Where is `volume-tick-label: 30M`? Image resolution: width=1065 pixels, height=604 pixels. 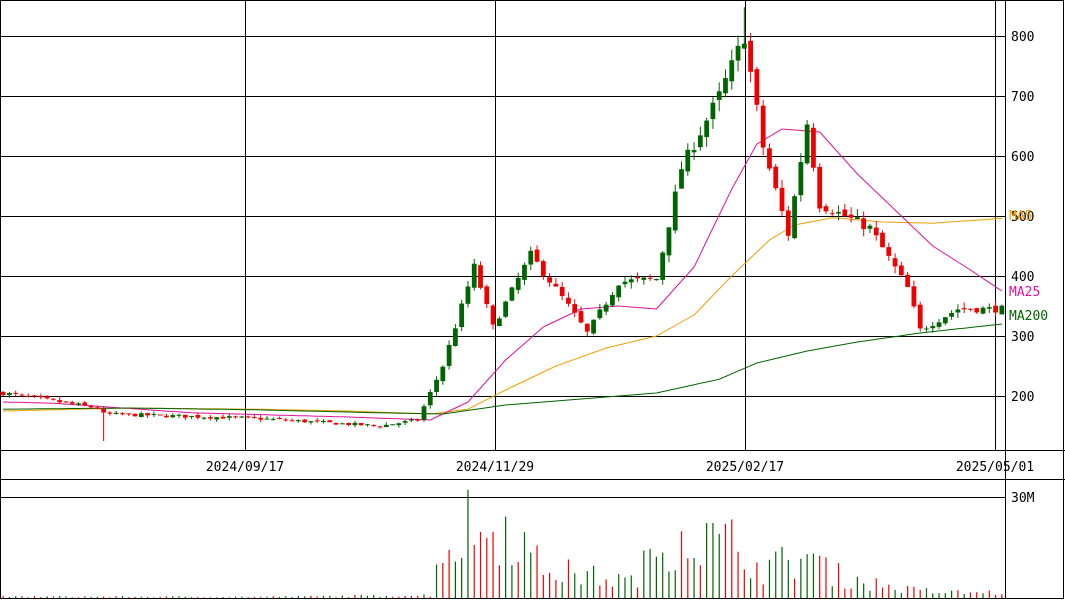 volume-tick-label: 30M is located at coordinates (1023, 498).